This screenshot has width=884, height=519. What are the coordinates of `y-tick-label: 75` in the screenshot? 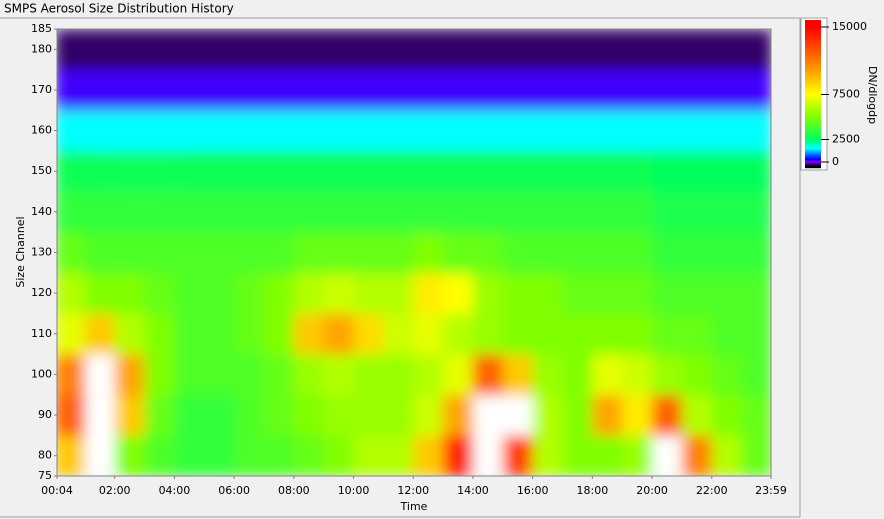 It's located at (45, 475).